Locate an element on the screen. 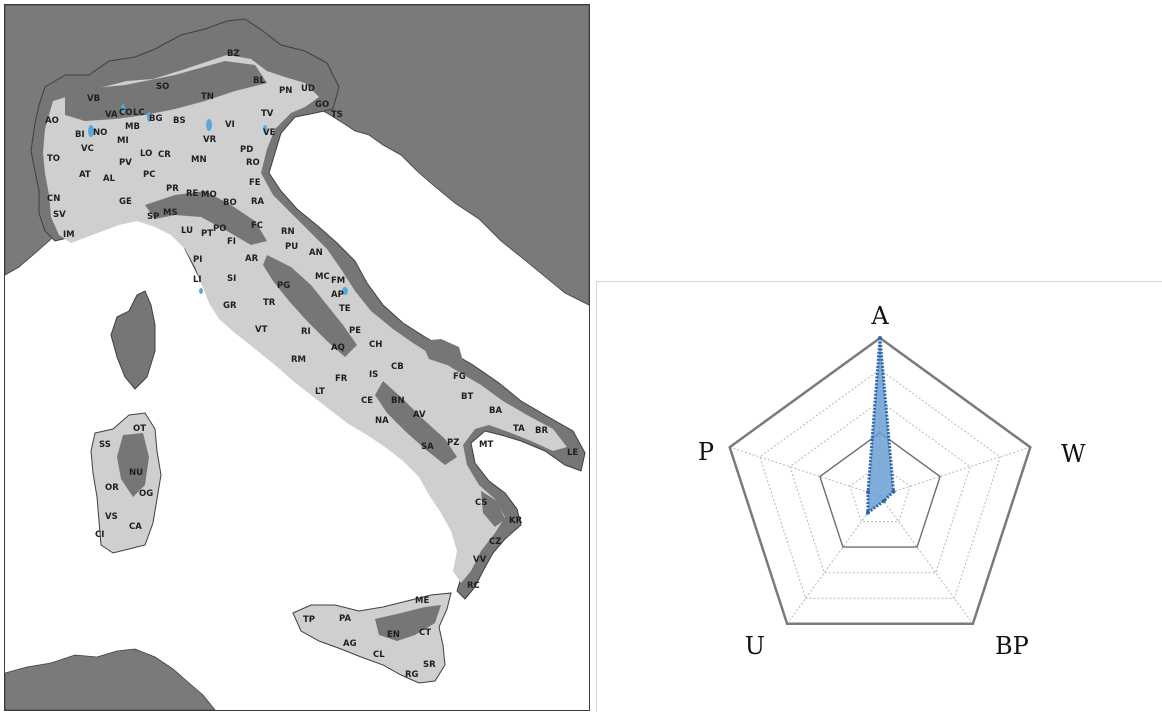  province-label: MN is located at coordinates (199, 160).